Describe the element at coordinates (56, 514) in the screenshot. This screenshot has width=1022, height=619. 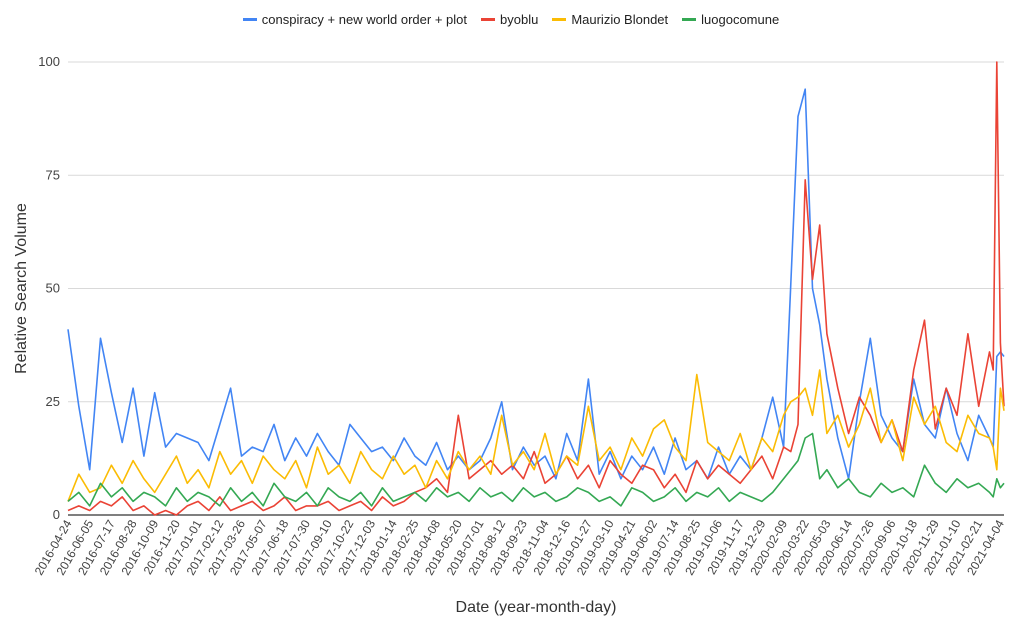
I see `y-tick-label: 0` at that location.